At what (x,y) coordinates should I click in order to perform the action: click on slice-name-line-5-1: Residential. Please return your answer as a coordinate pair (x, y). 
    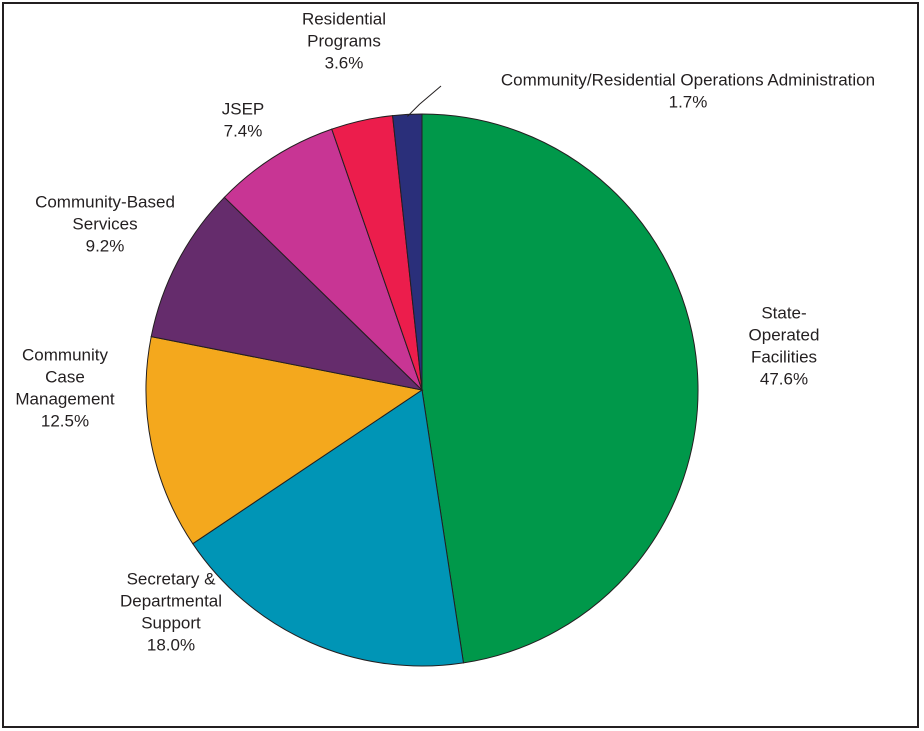
    Looking at the image, I should click on (344, 18).